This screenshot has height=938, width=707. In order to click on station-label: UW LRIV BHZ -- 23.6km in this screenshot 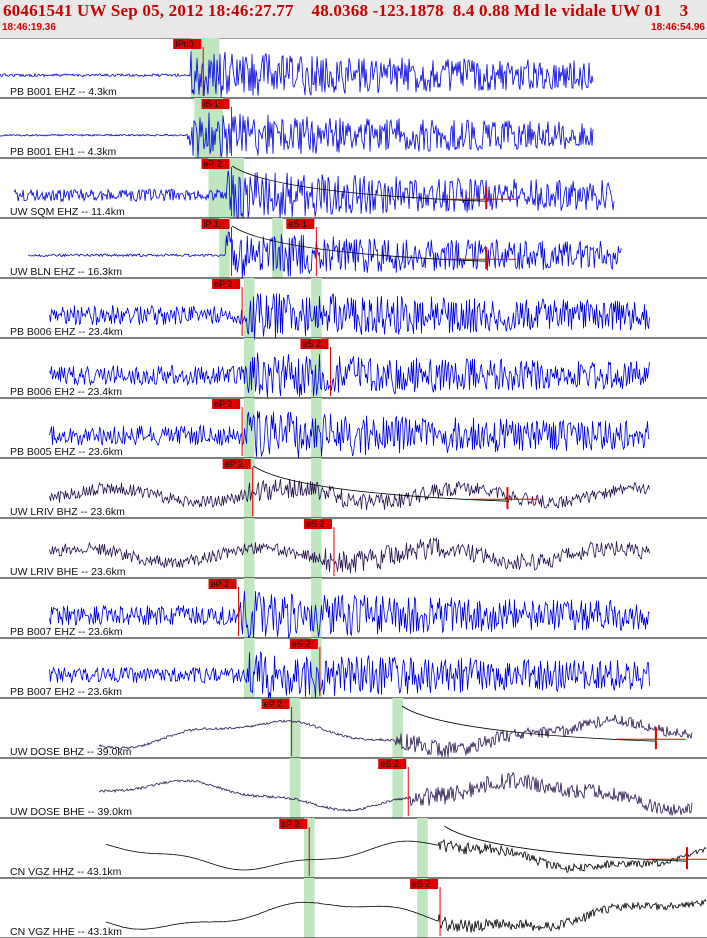, I will do `click(67, 512)`.